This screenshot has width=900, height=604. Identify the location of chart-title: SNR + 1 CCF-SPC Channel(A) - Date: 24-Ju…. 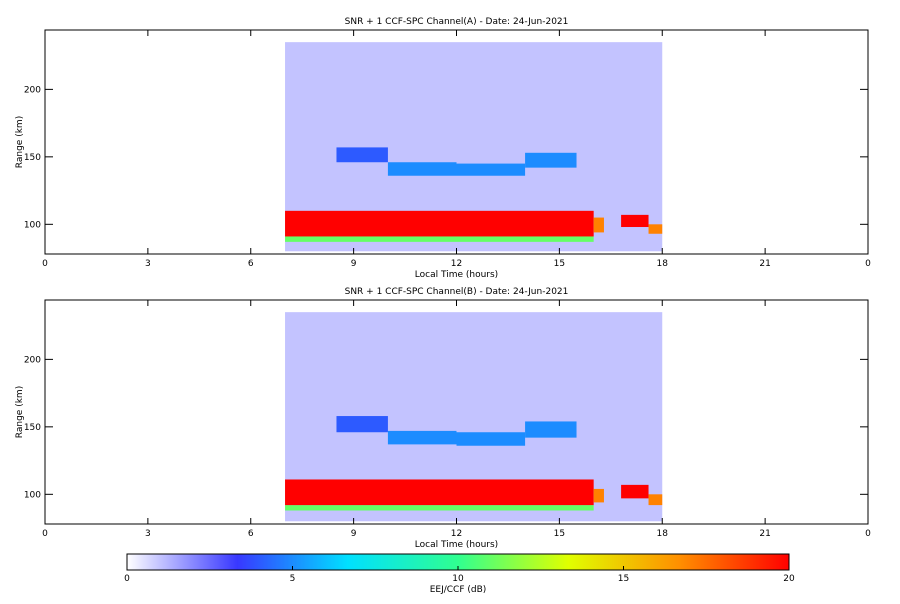
(457, 22).